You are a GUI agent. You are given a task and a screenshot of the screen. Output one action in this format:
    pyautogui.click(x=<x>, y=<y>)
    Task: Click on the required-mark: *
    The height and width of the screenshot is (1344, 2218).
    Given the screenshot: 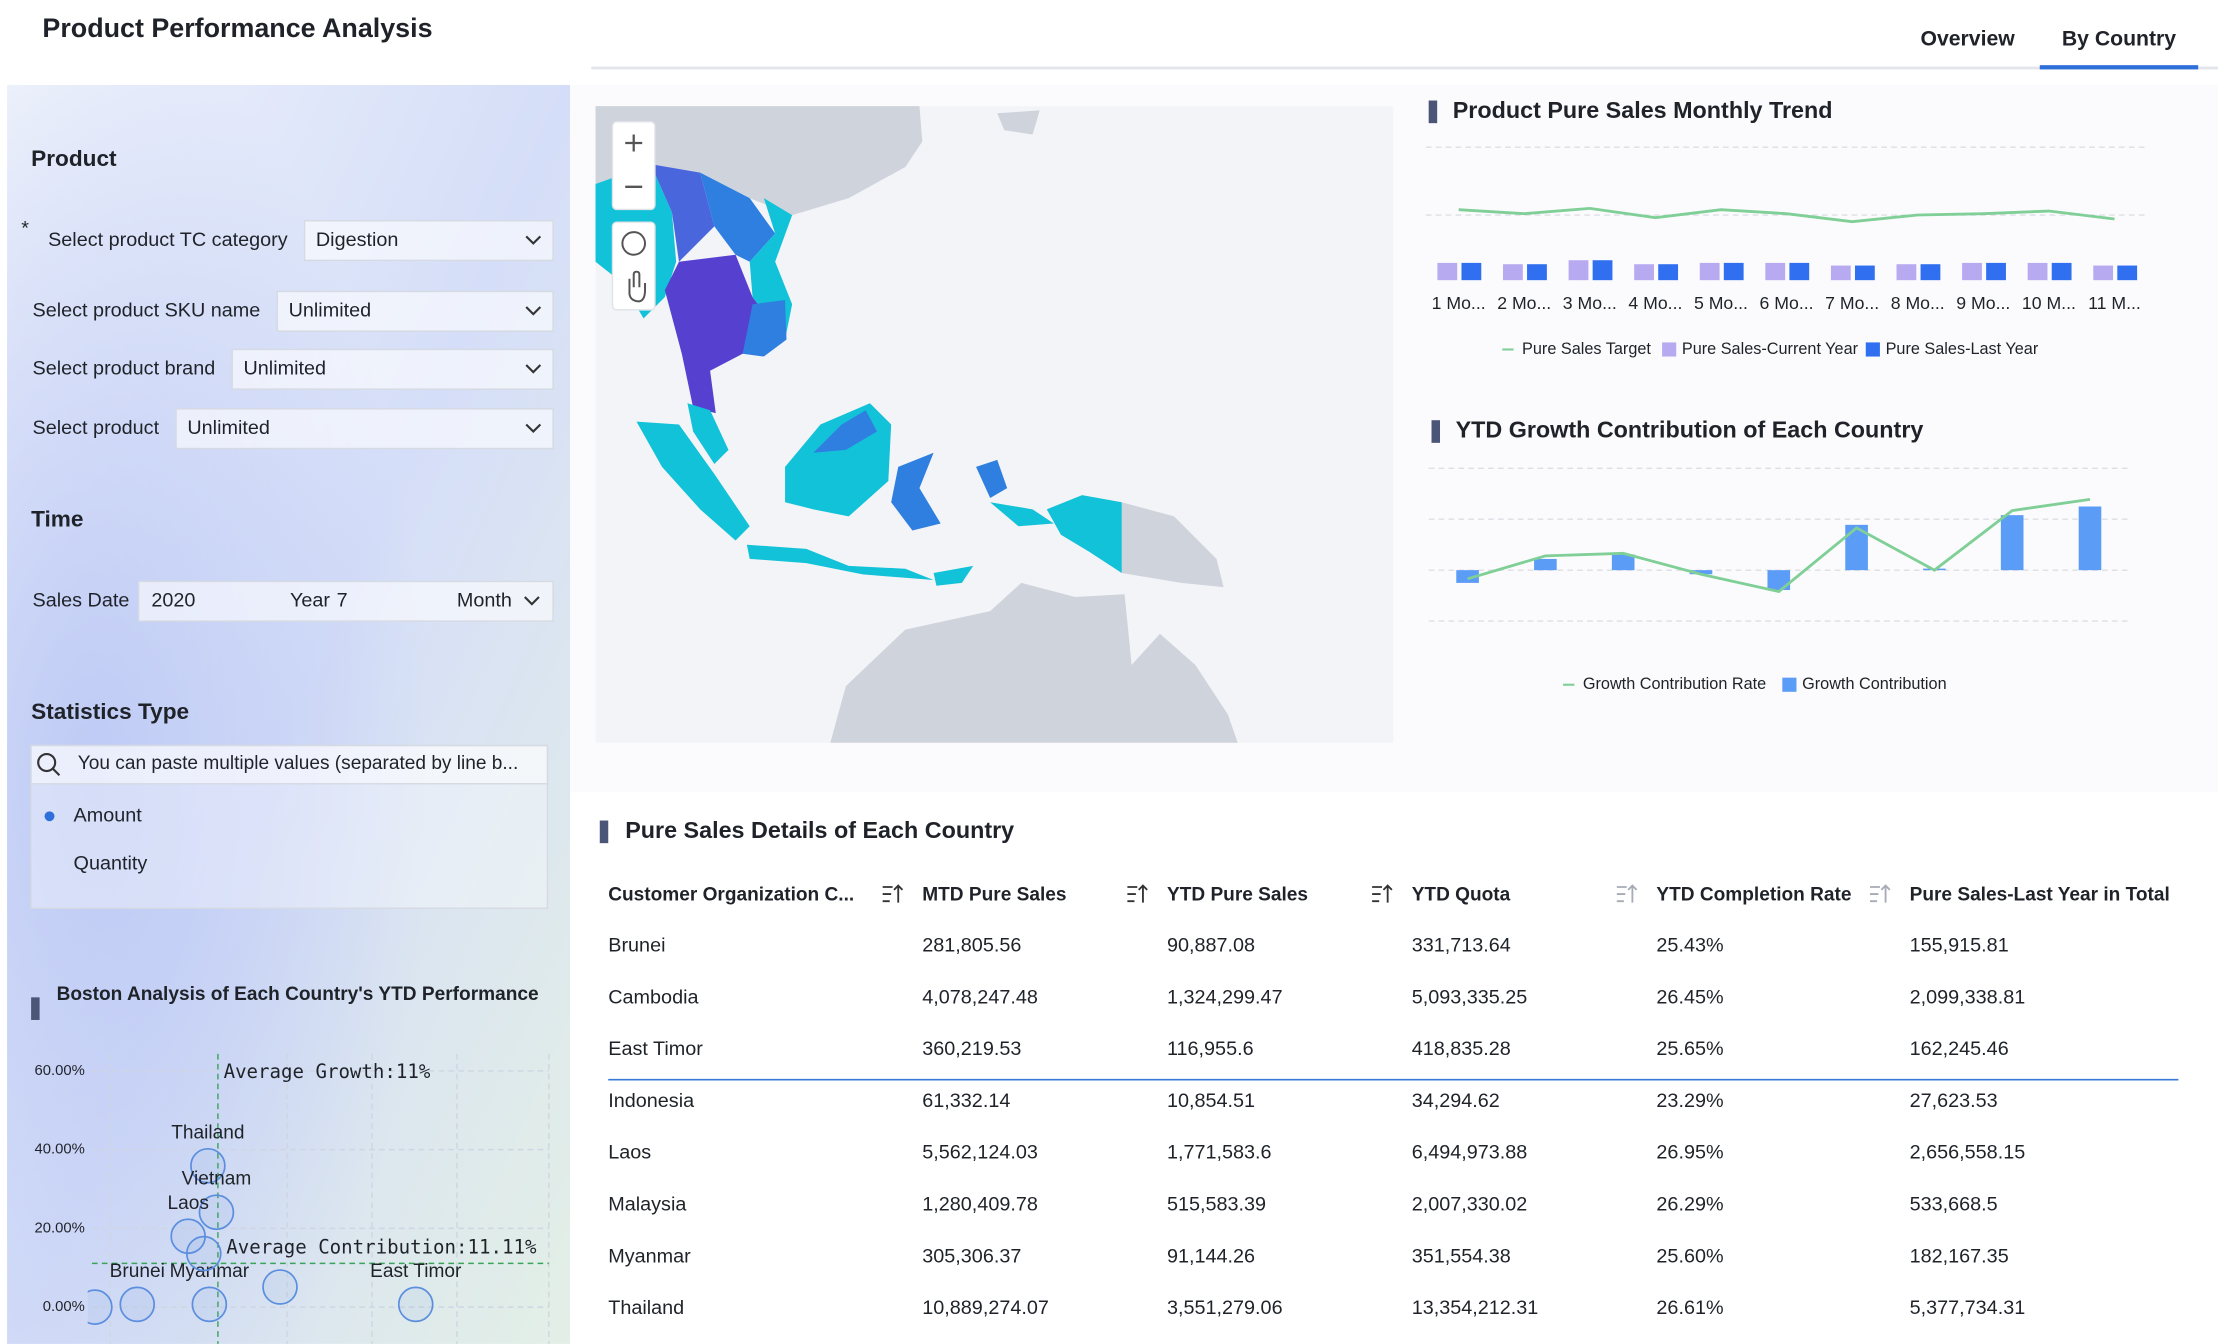 What is the action you would take?
    pyautogui.click(x=25, y=228)
    